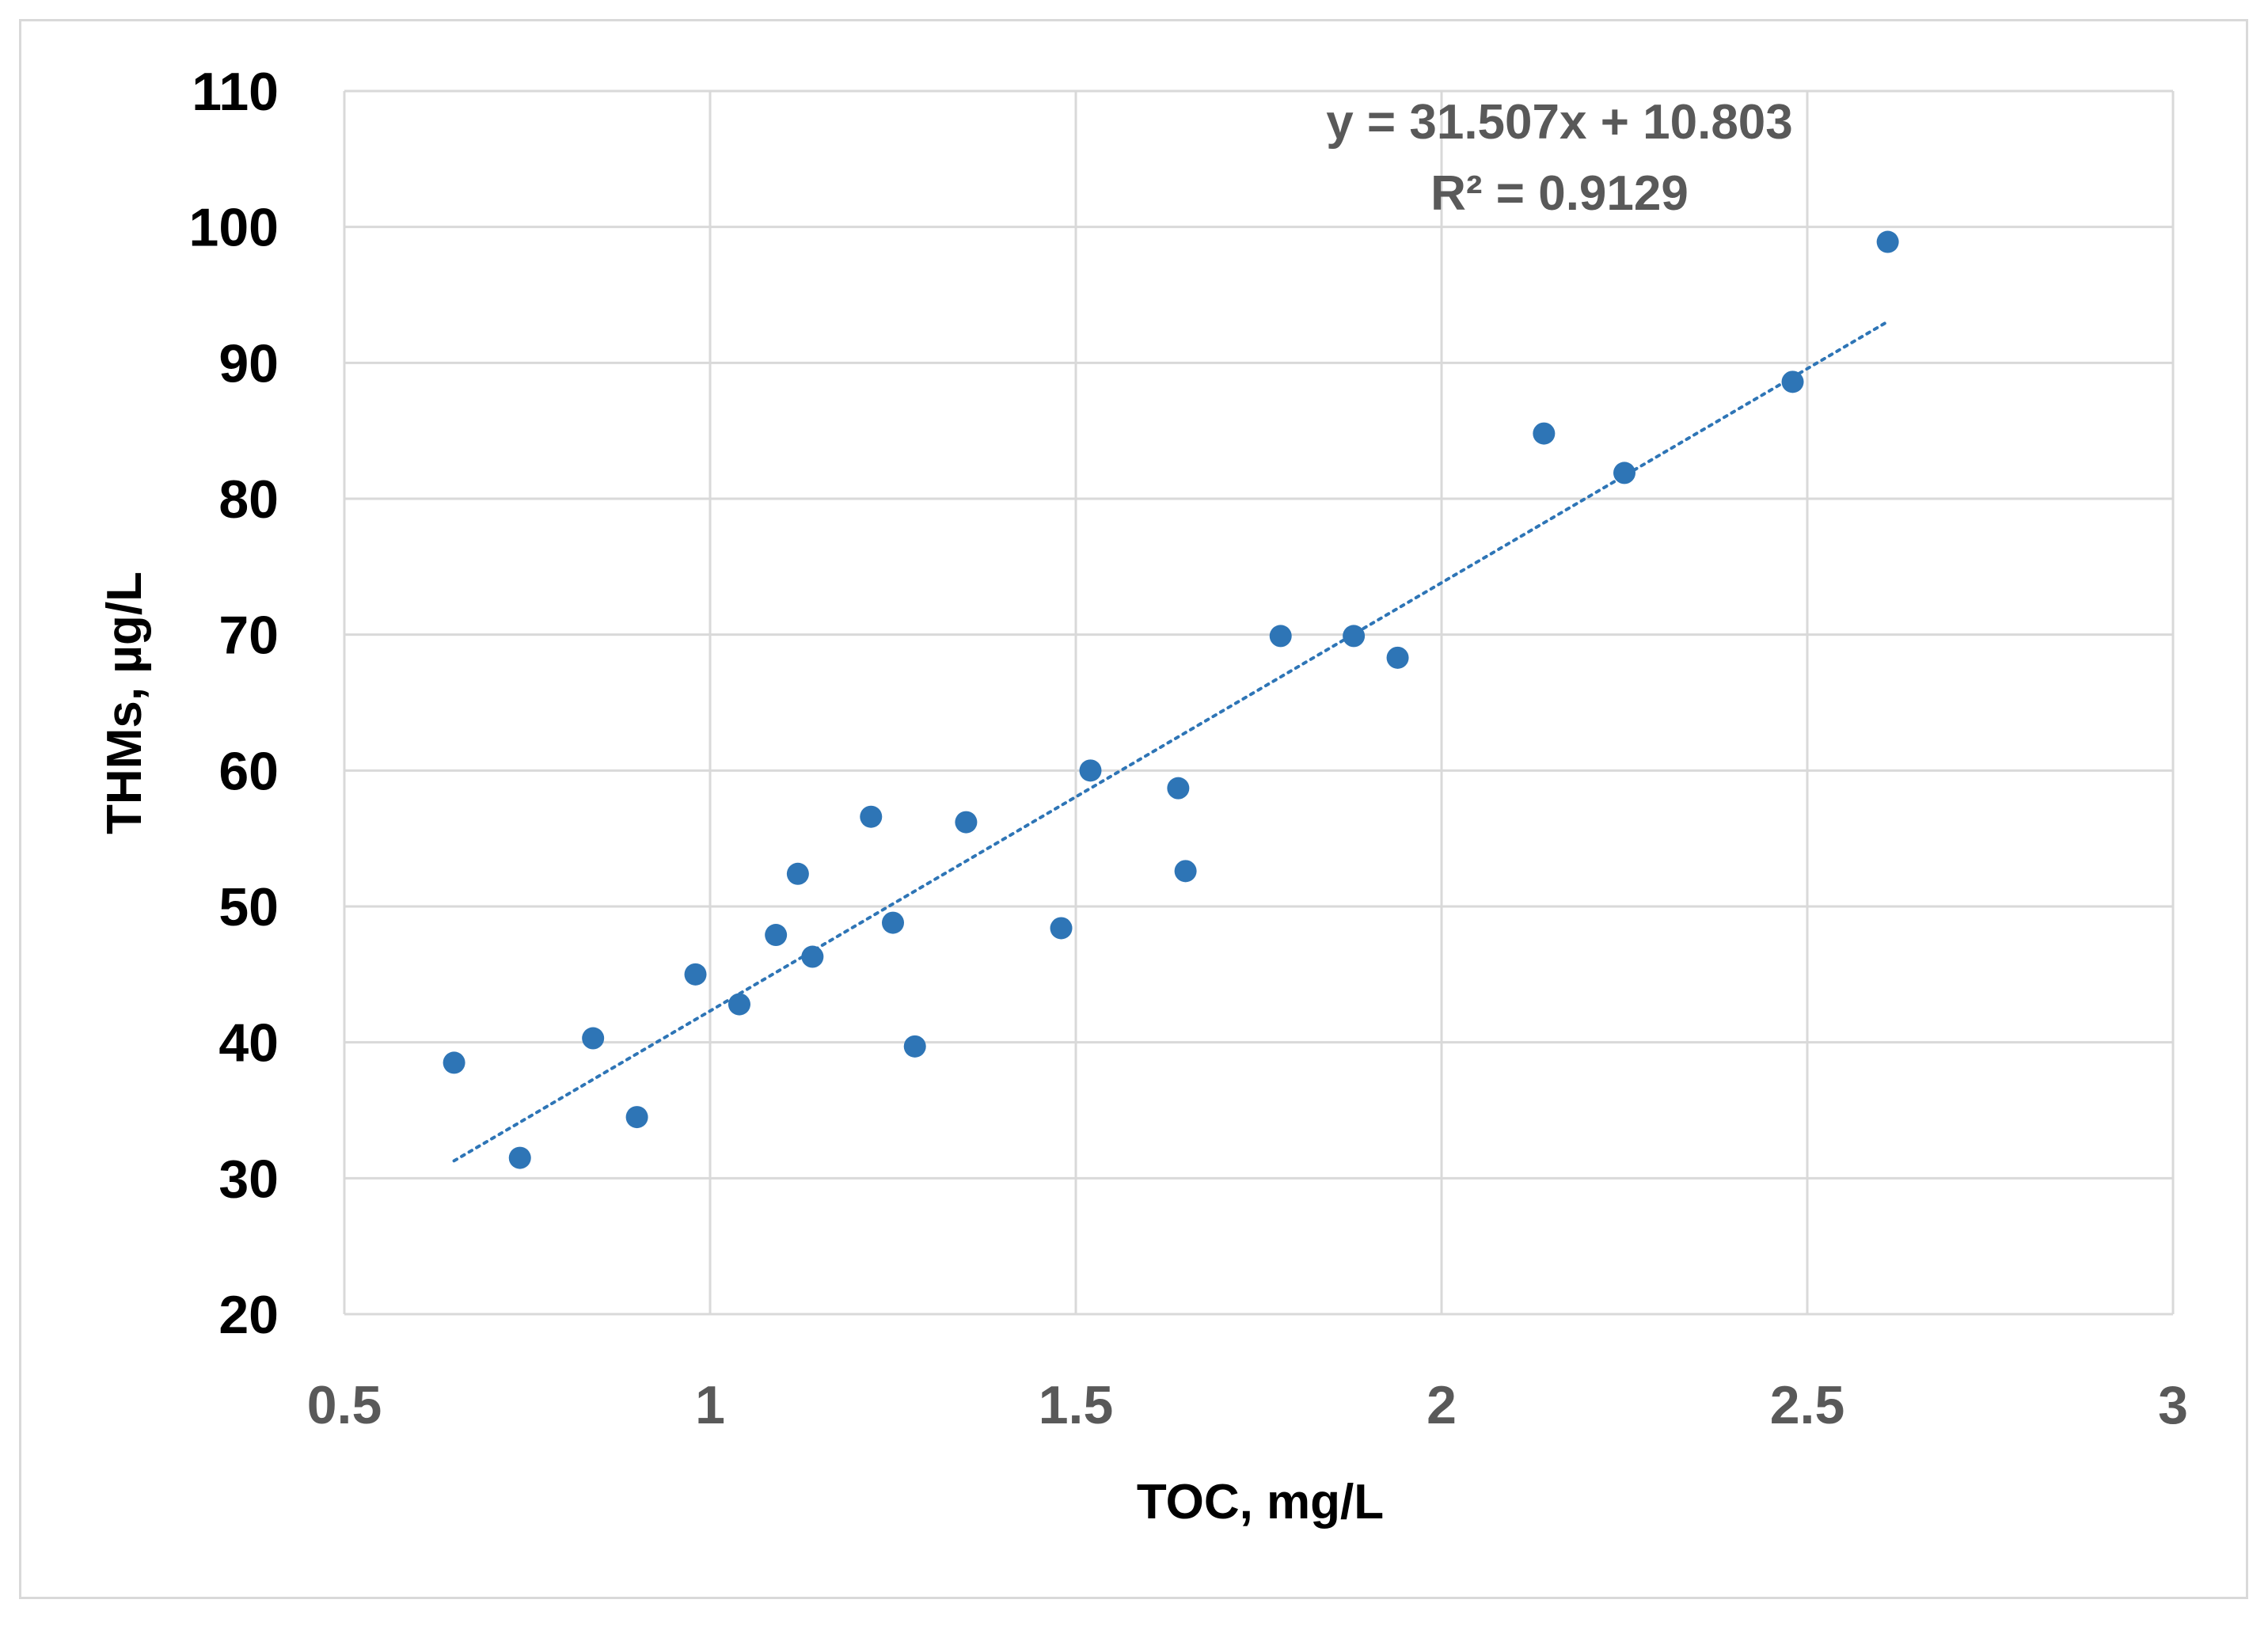 The height and width of the screenshot is (1630, 2268). Describe the element at coordinates (344, 1405) in the screenshot. I see `x-tick-label: 0.5` at that location.